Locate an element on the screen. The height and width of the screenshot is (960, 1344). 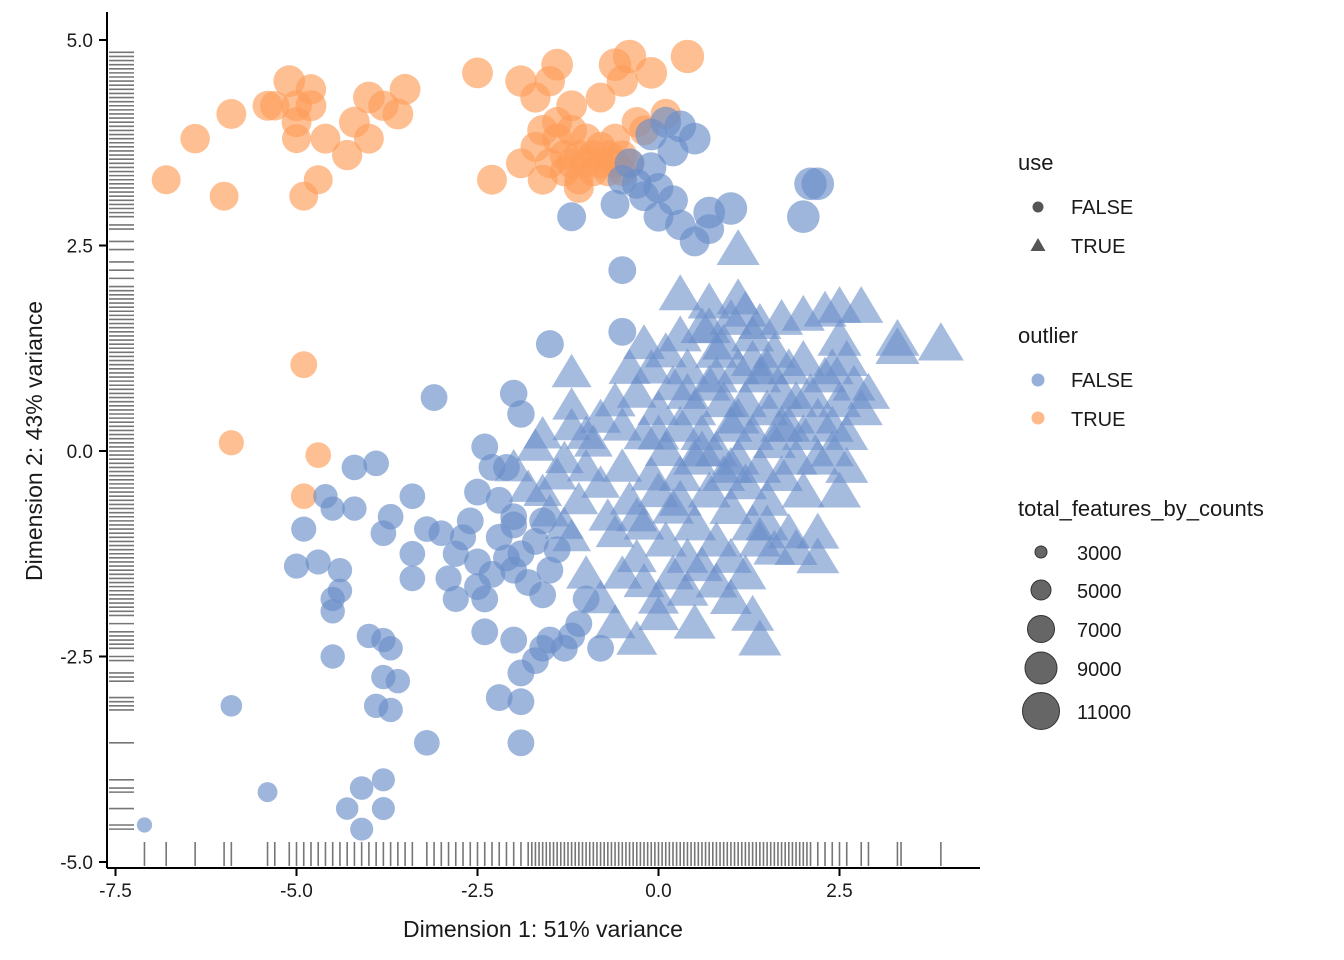
x-tick-label: -7.5 is located at coordinates (115, 891).